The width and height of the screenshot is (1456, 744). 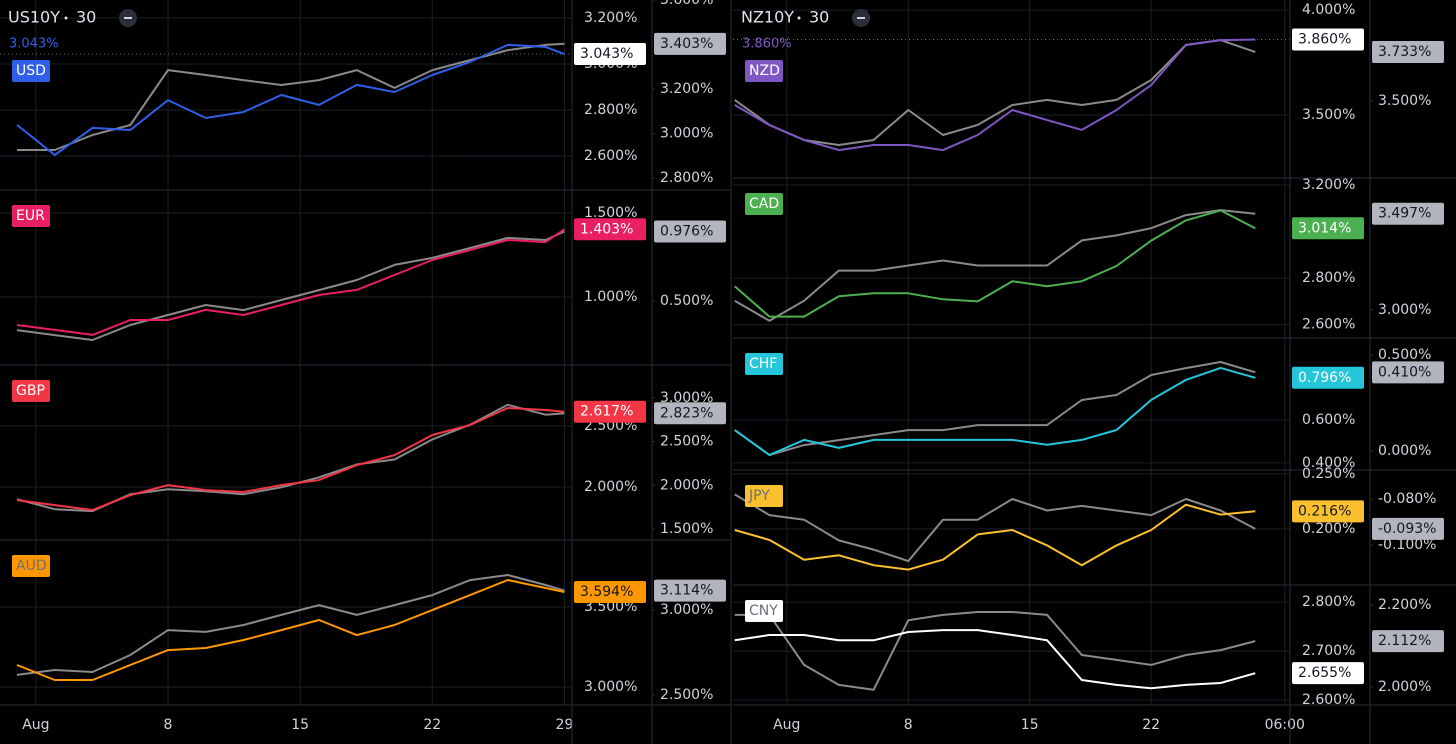 What do you see at coordinates (767, 17) in the screenshot?
I see `symbol: NZ10Y` at bounding box center [767, 17].